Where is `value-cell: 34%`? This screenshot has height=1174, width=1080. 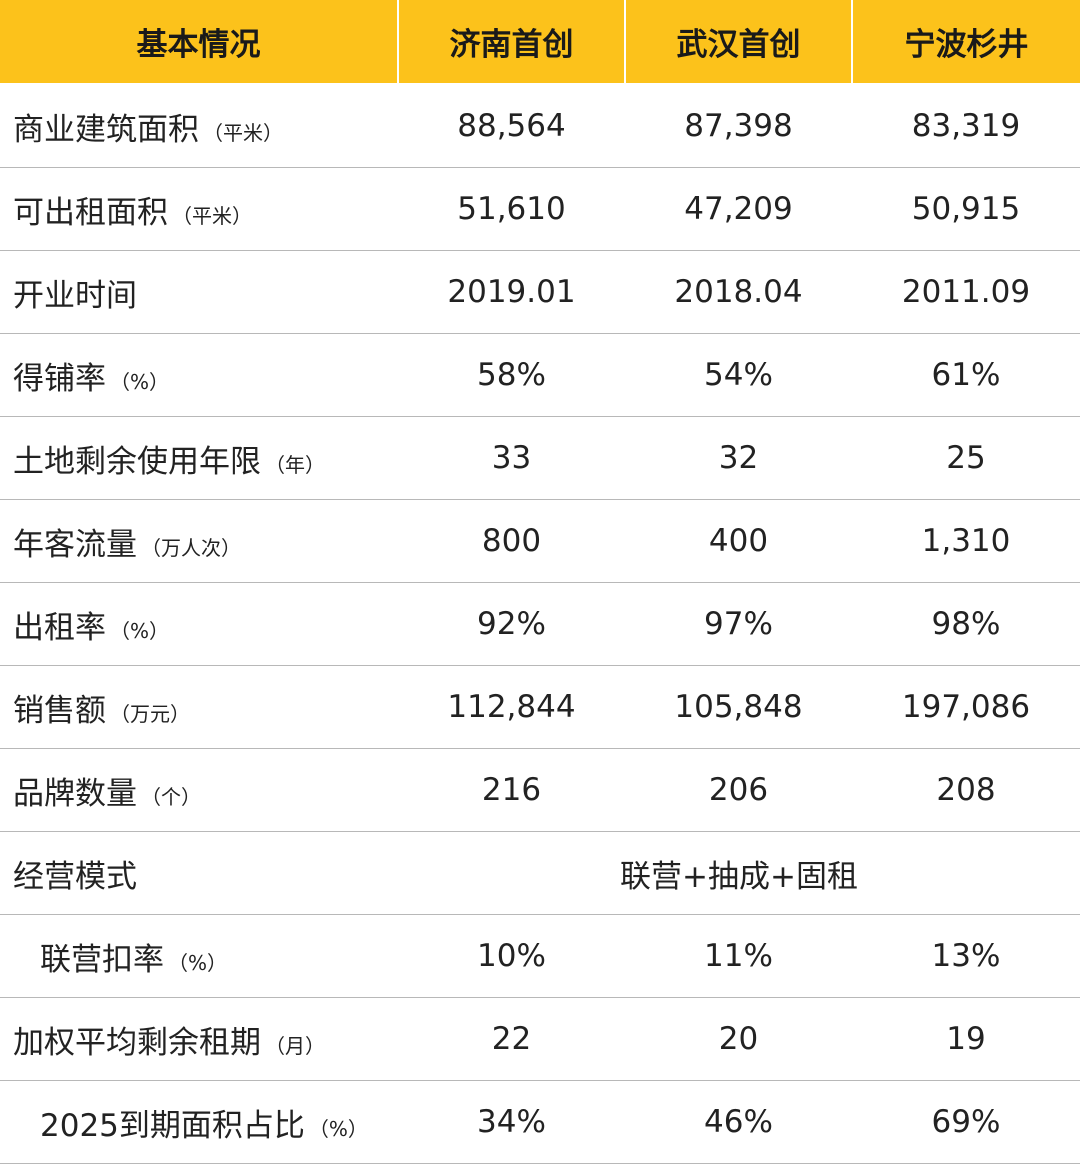 value-cell: 34% is located at coordinates (511, 1122).